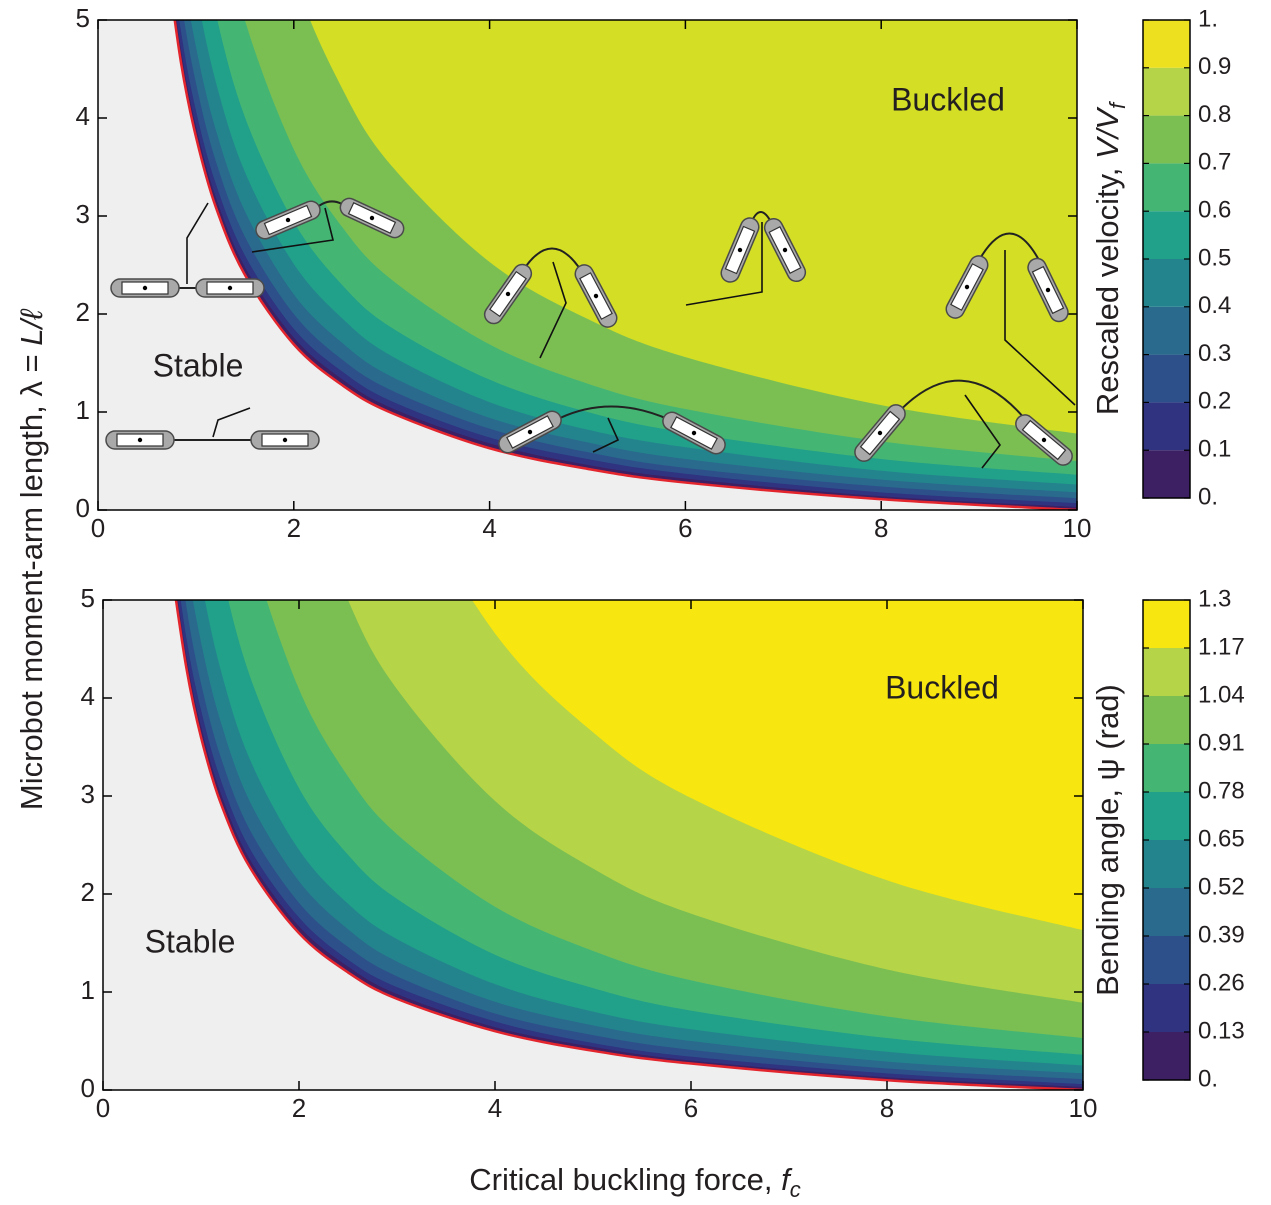  I want to click on colorbar-tick-label: 0.26, so click(1221, 982).